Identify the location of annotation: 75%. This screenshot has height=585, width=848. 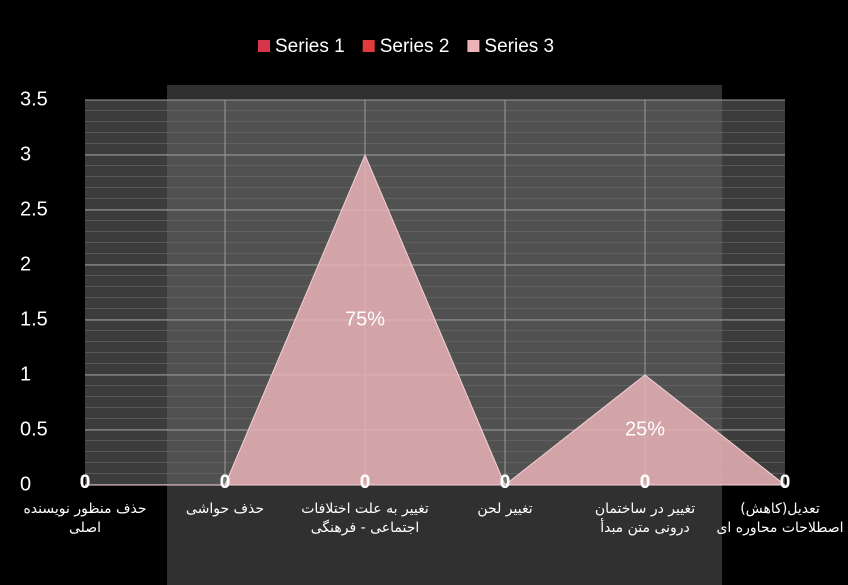
(365, 319).